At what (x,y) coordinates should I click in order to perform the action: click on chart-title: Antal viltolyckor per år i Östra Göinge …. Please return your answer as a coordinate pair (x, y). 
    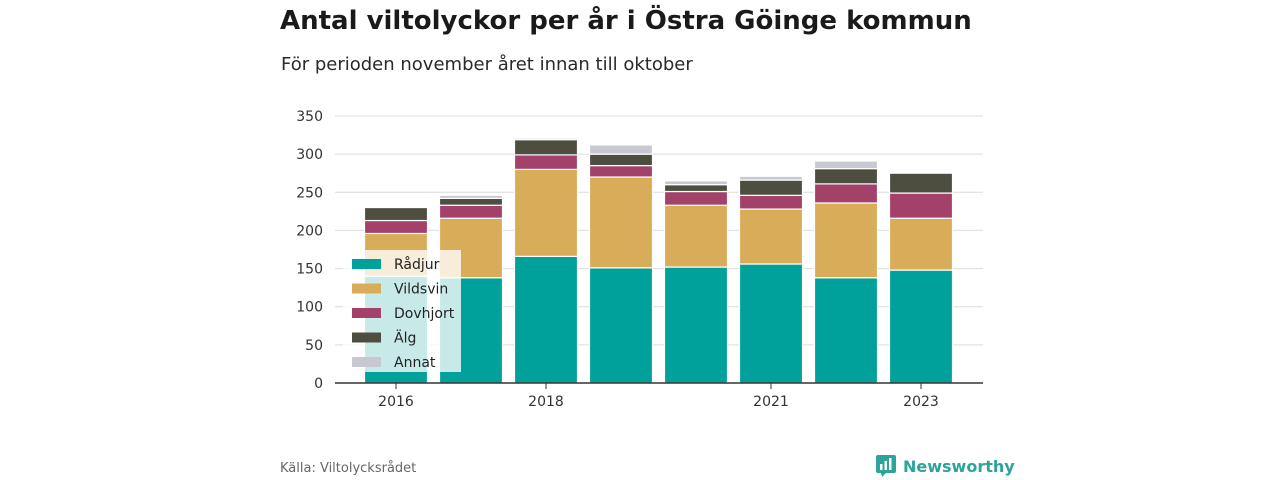
    Looking at the image, I should click on (626, 21).